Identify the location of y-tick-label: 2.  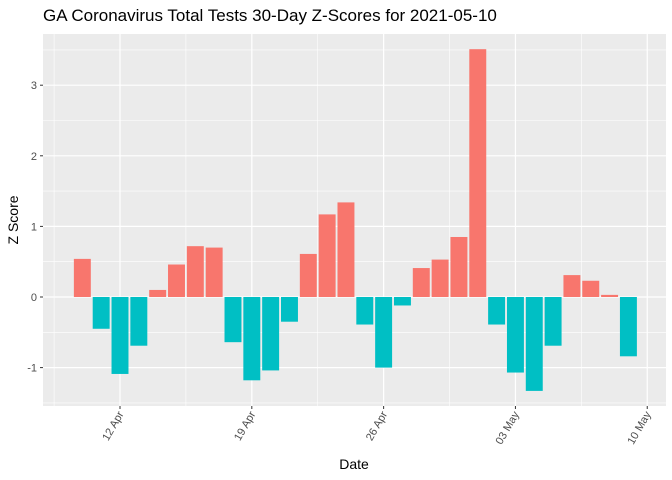
(34, 157).